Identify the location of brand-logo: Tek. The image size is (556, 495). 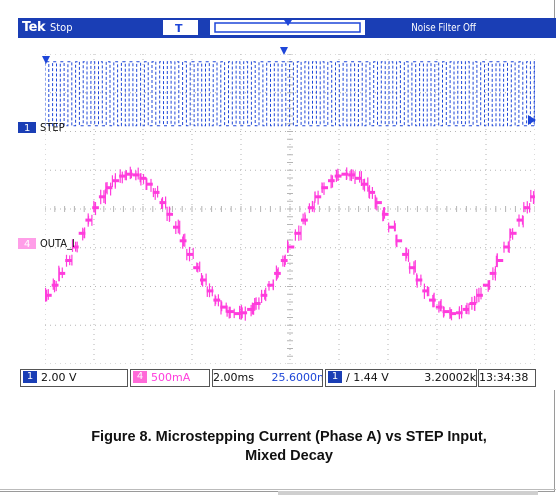
(34, 27).